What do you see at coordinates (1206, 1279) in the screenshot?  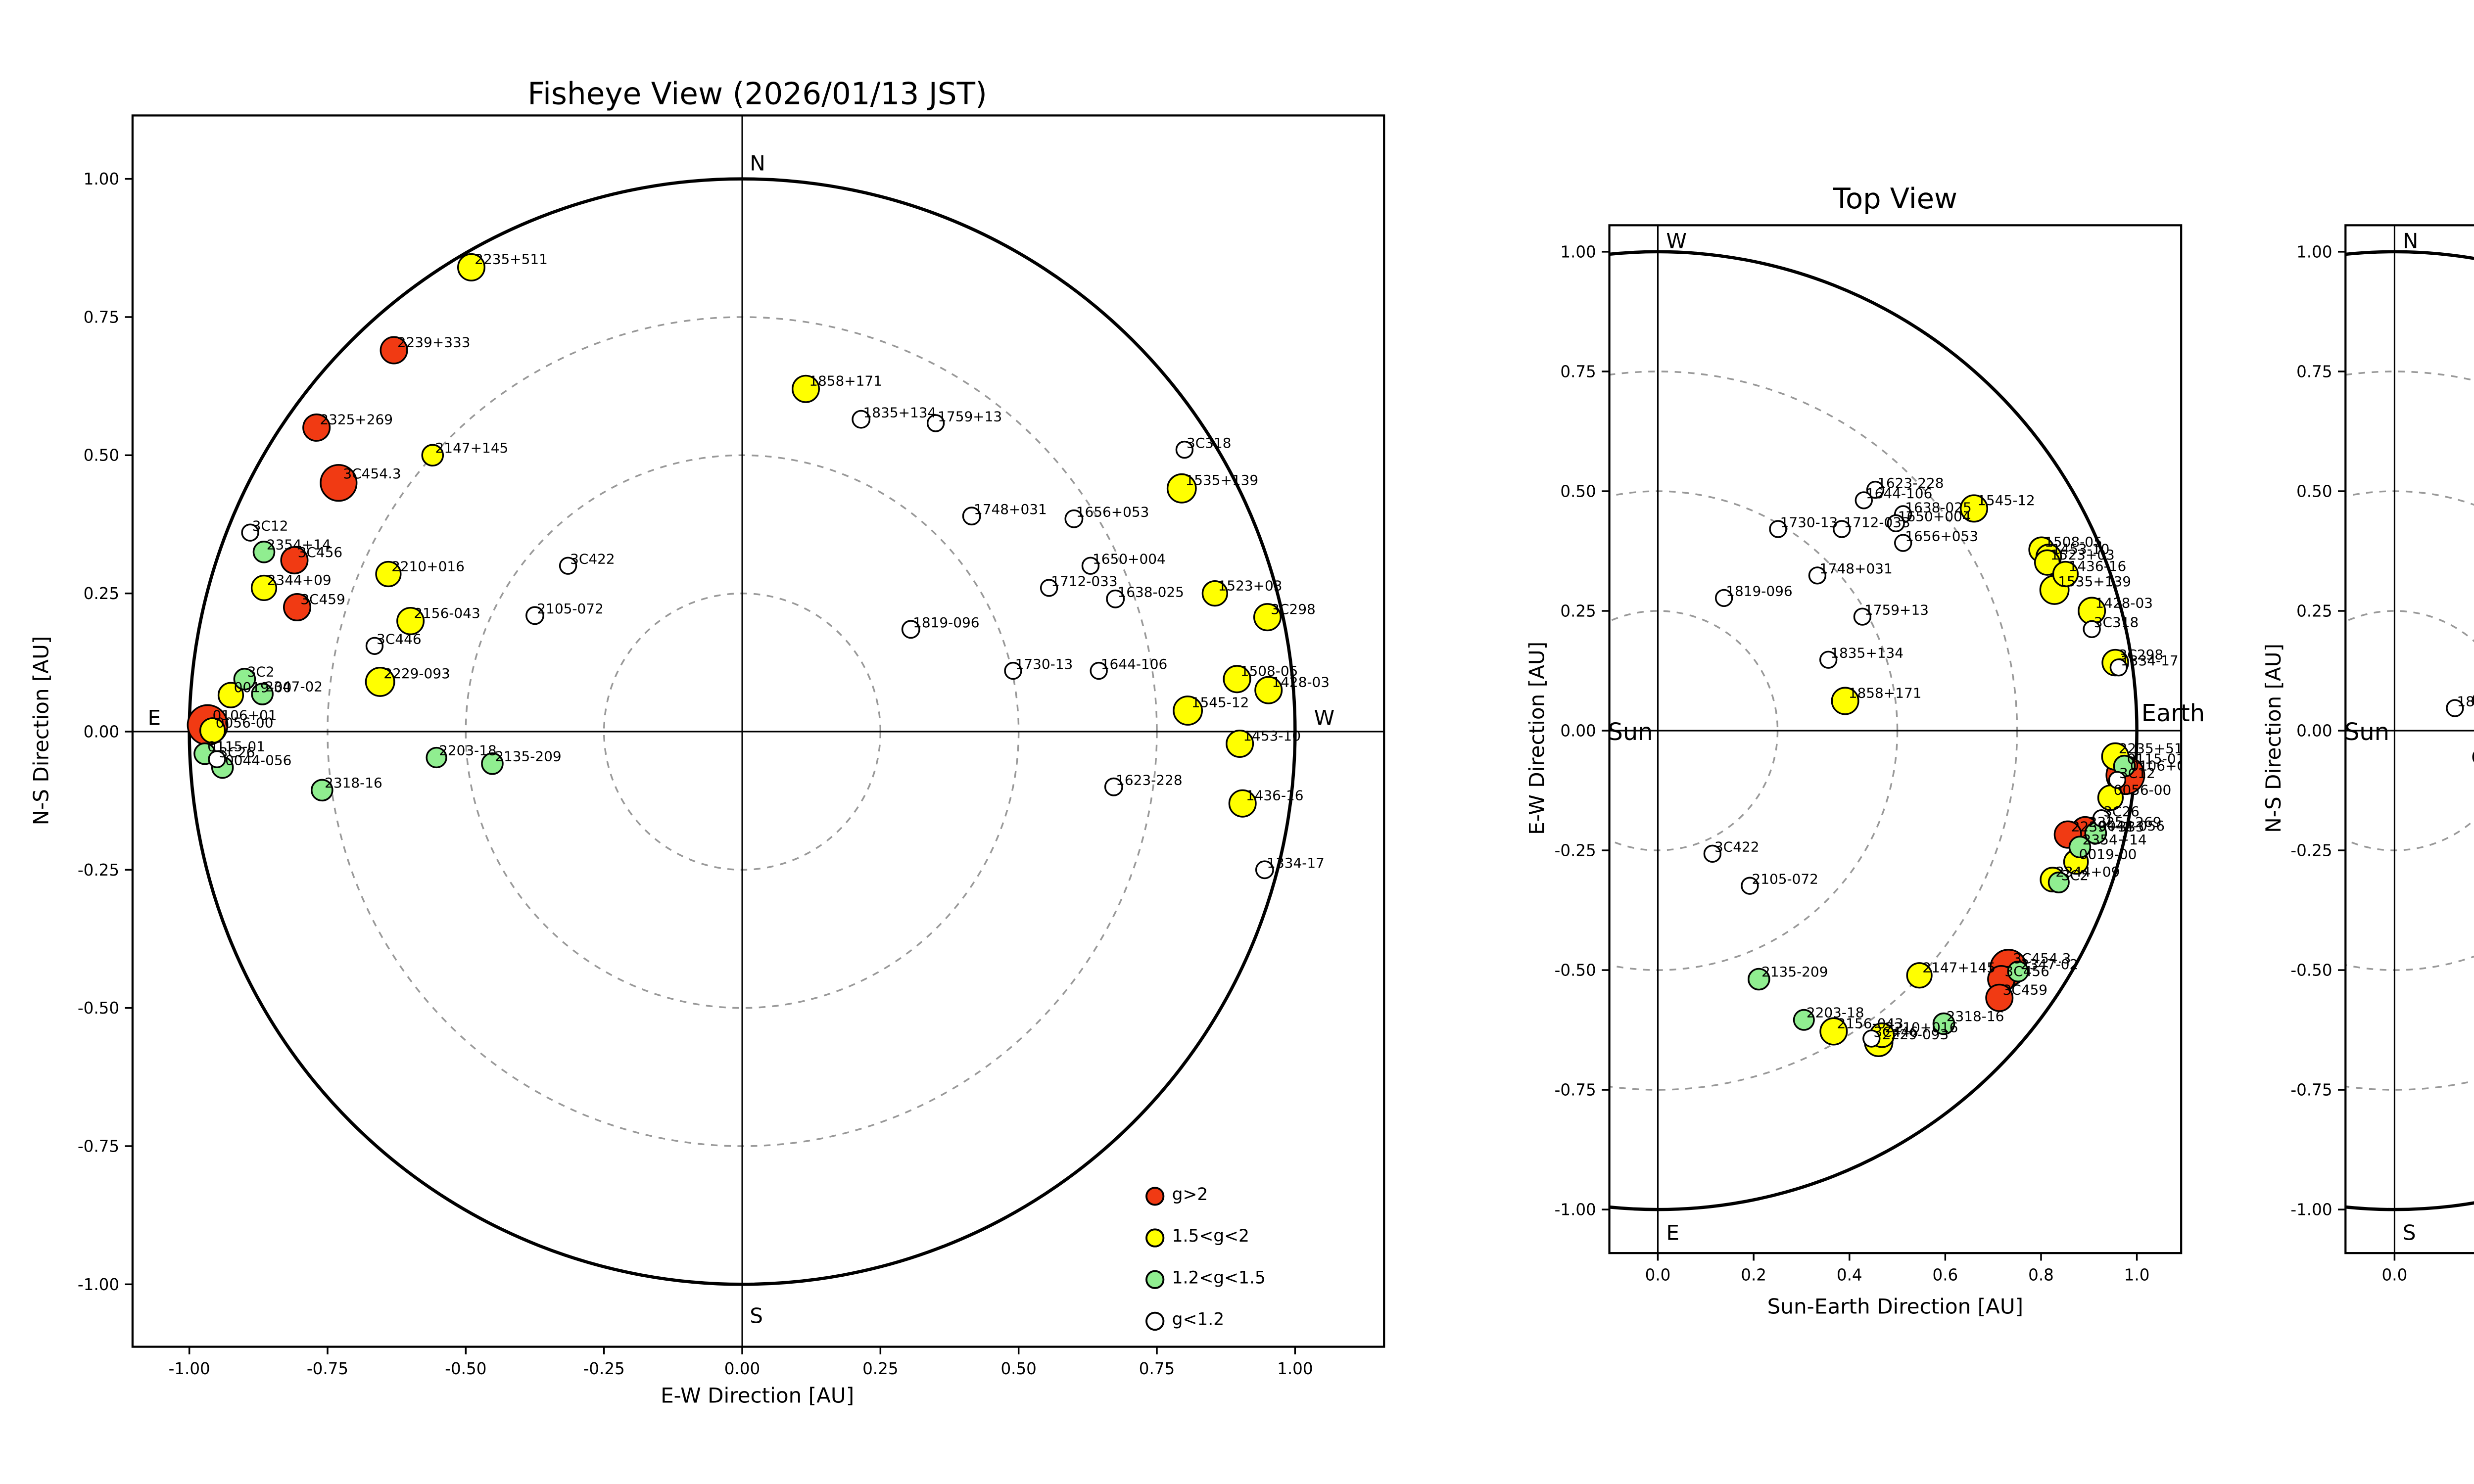 I see `legend-item: 1.2<g<1.5` at bounding box center [1206, 1279].